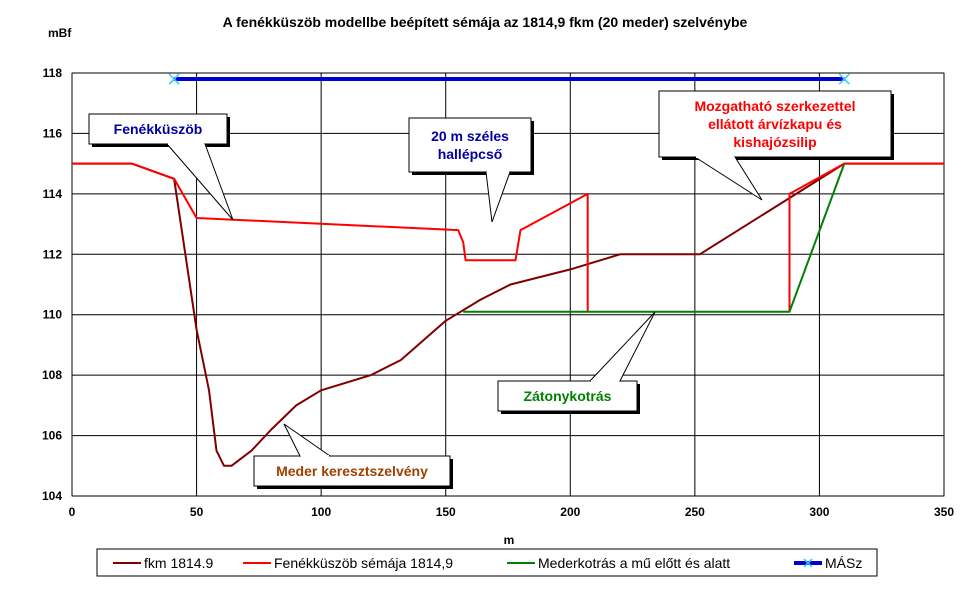 This screenshot has width=966, height=589. I want to click on legend-marker, so click(808, 563).